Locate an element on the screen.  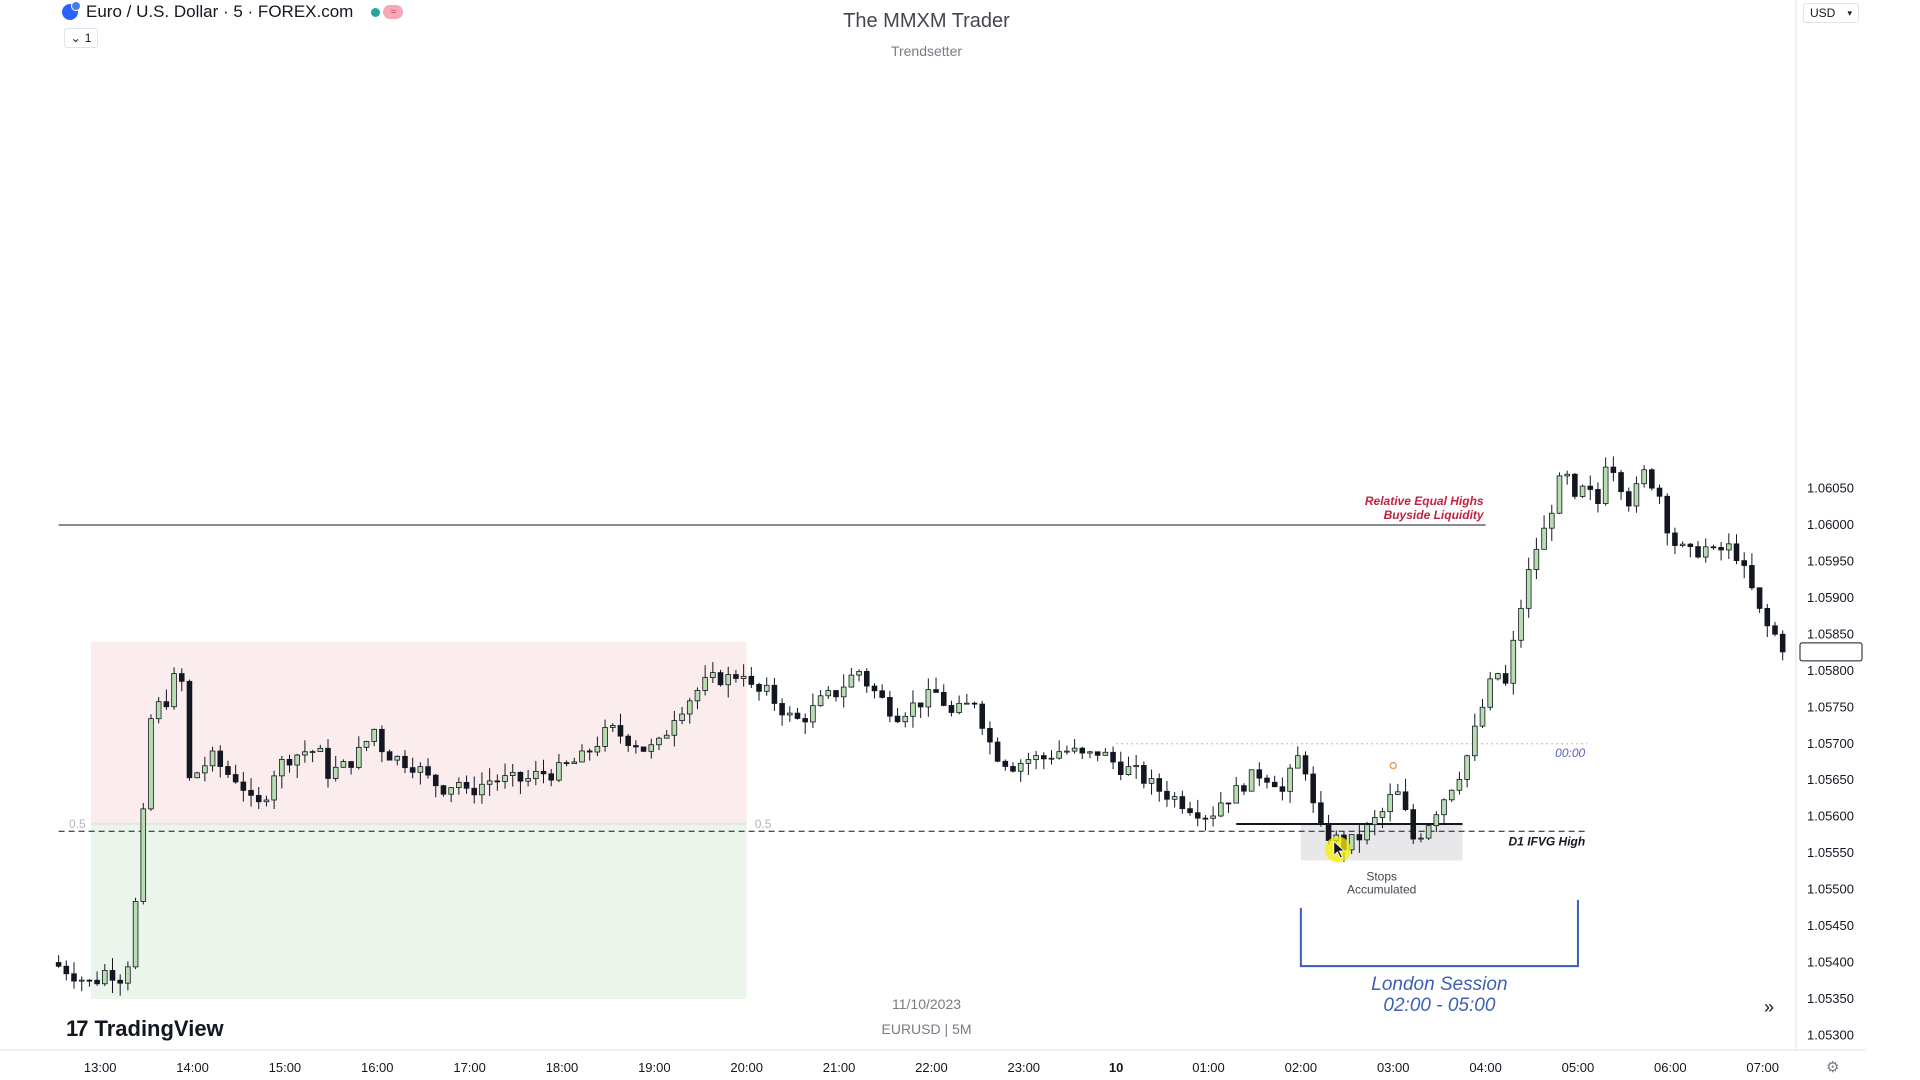
watermark-symbol: EURUSD | 5M is located at coordinates (926, 1029).